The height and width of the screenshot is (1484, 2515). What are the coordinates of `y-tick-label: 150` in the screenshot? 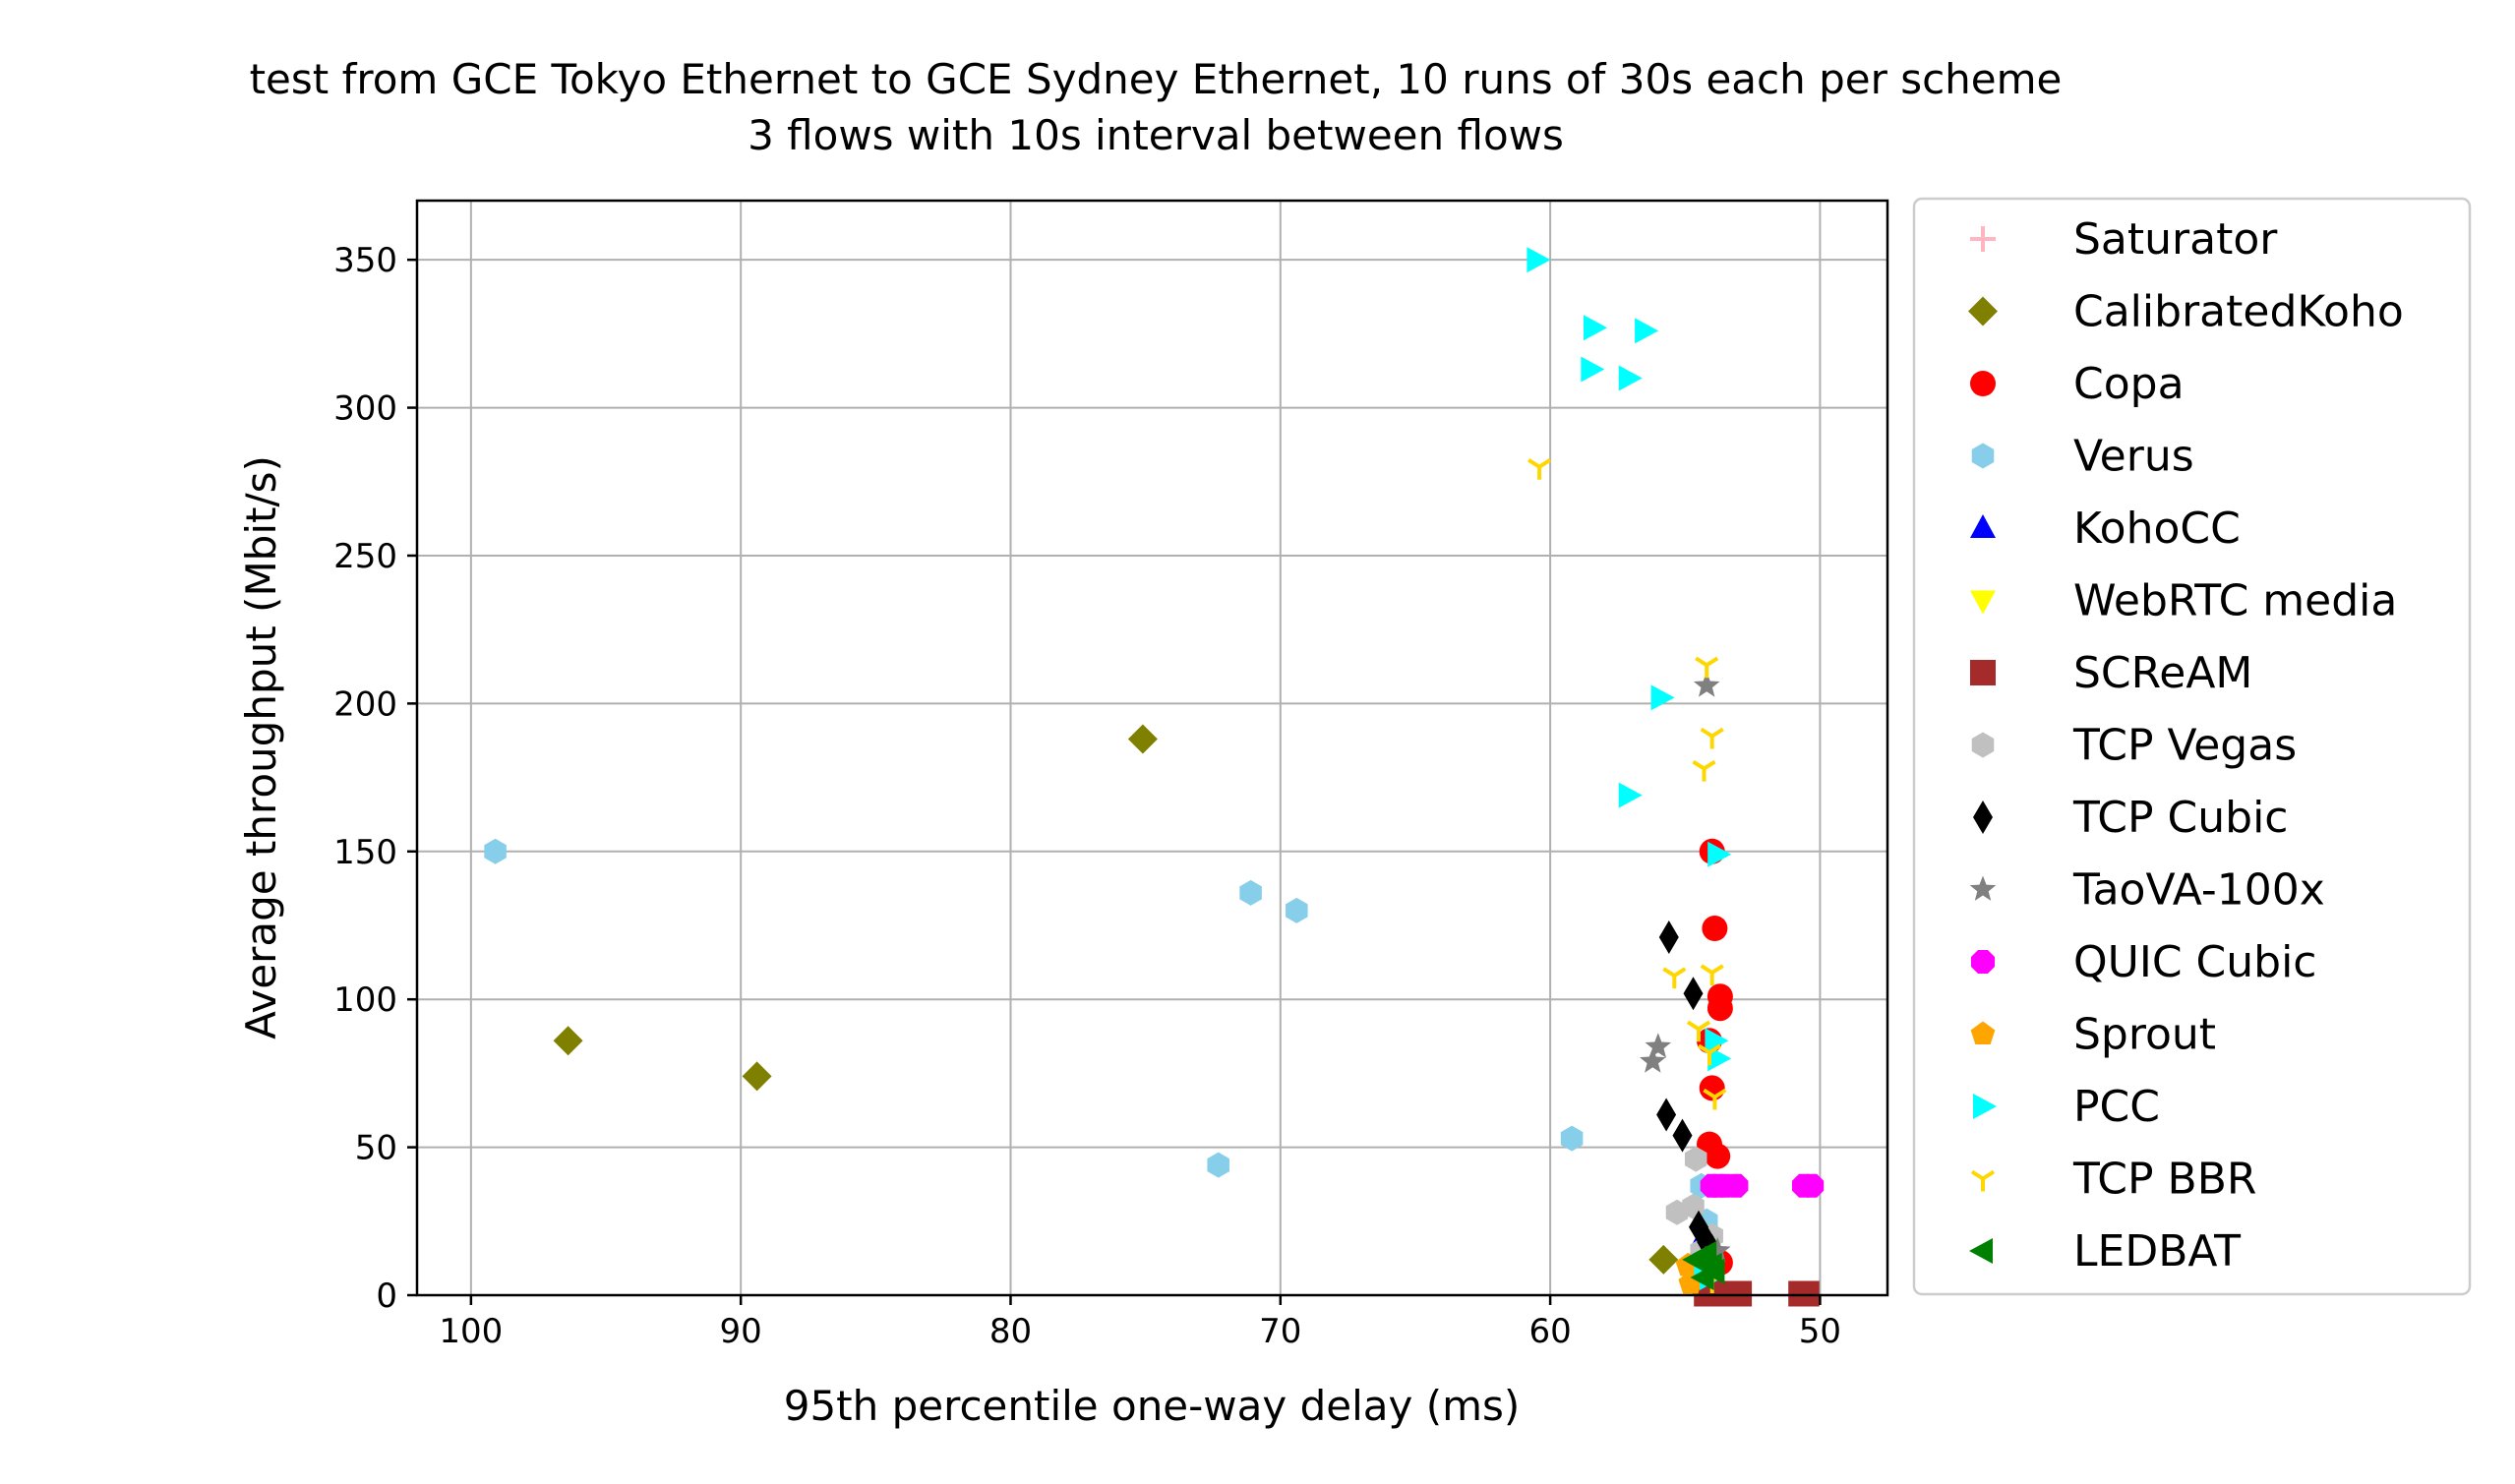 It's located at (365, 853).